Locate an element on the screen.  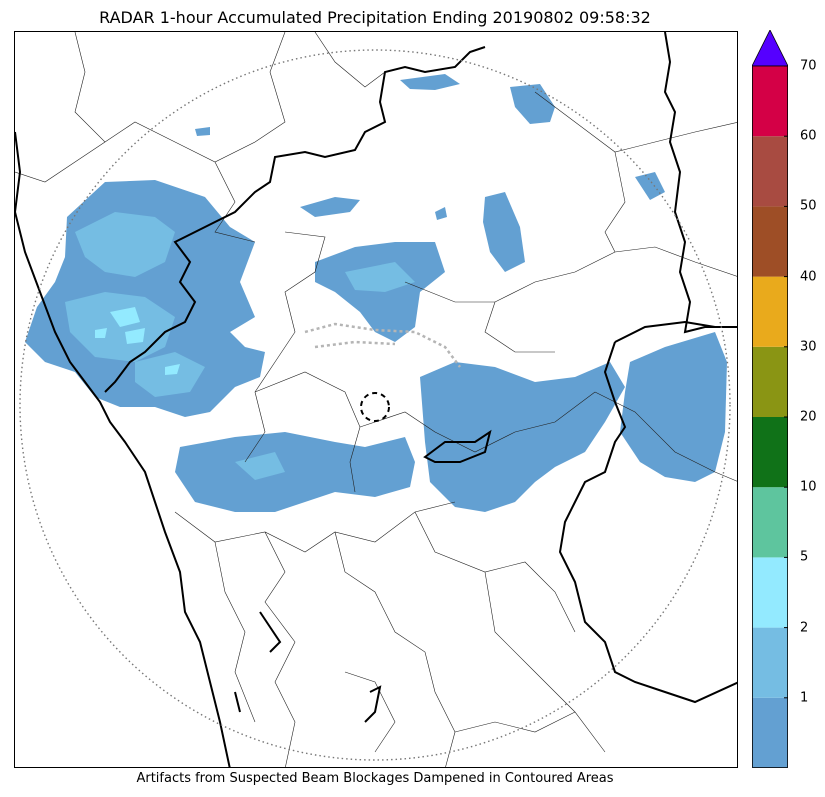
precipitation-colorbar is located at coordinates (770, 399).